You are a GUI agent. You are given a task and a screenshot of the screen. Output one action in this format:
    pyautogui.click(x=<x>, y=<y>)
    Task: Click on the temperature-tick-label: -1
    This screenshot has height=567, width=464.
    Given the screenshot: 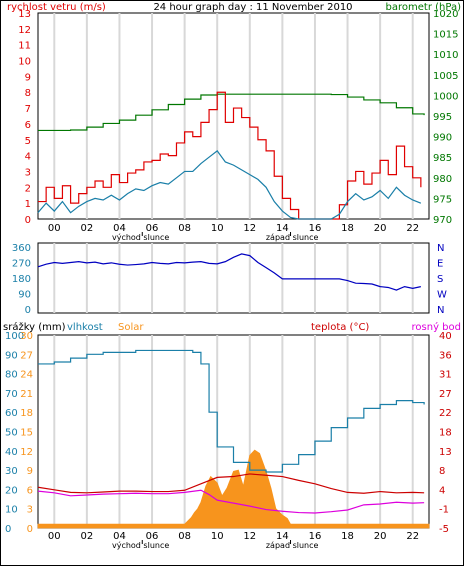 What is the action you would take?
    pyautogui.click(x=444, y=510)
    